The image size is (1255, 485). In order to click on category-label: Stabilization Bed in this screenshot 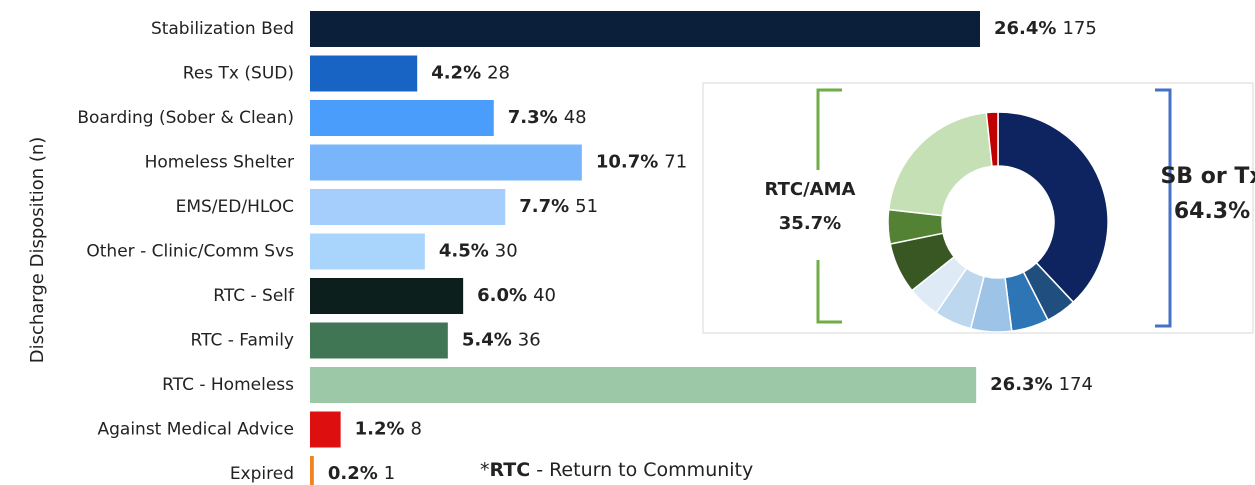, I will do `click(222, 29)`.